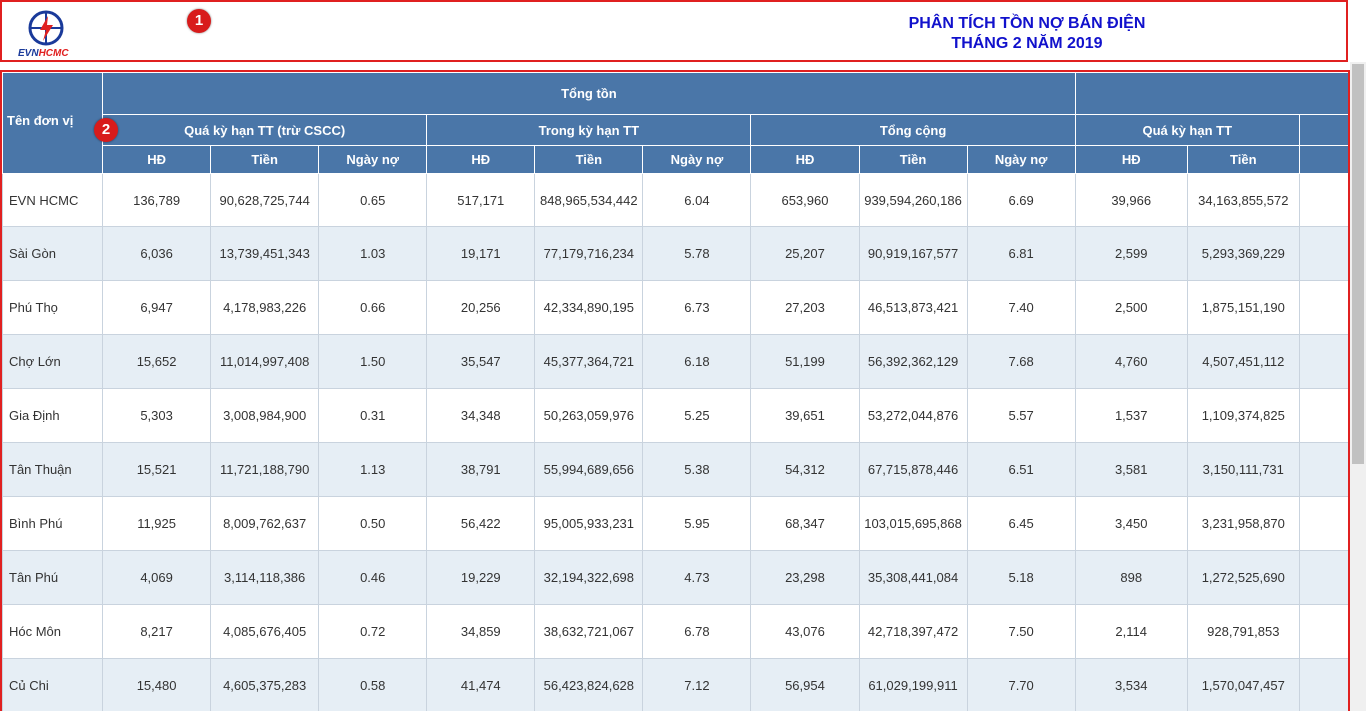 This screenshot has height=711, width=1366. I want to click on value-cell: 6.73, so click(697, 307).